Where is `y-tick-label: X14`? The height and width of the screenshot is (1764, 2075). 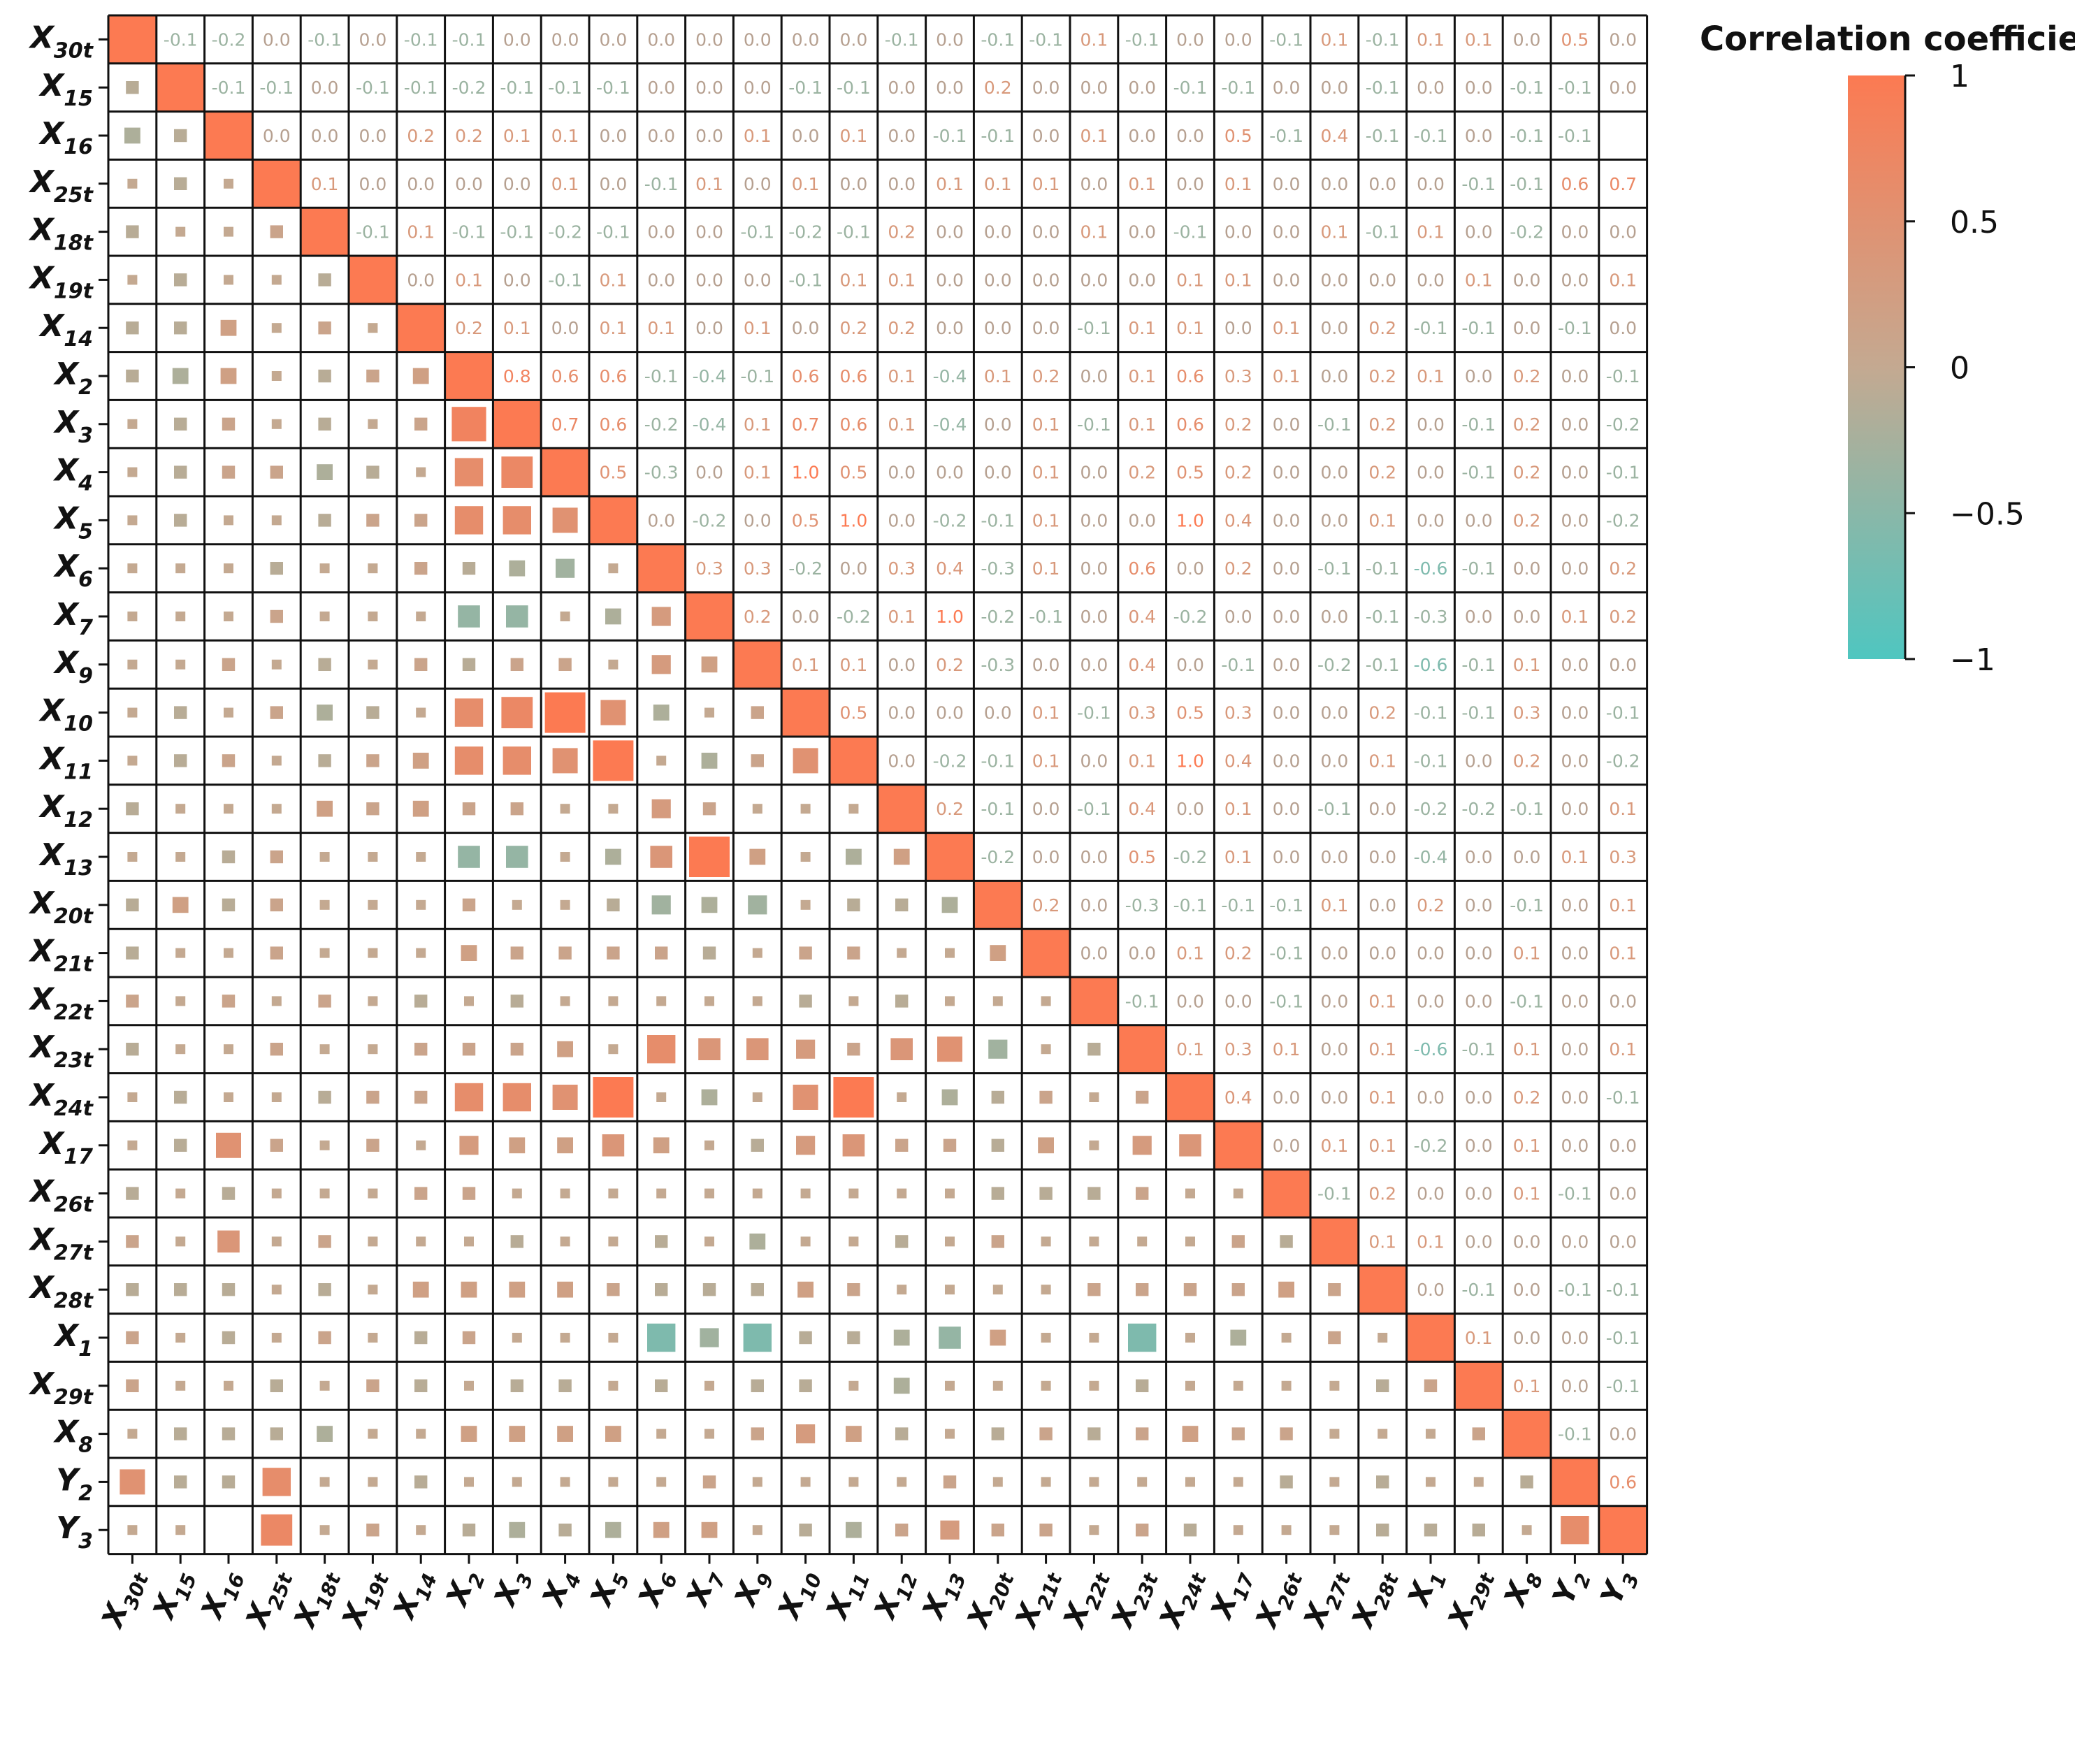 y-tick-label: X14 is located at coordinates (65, 330).